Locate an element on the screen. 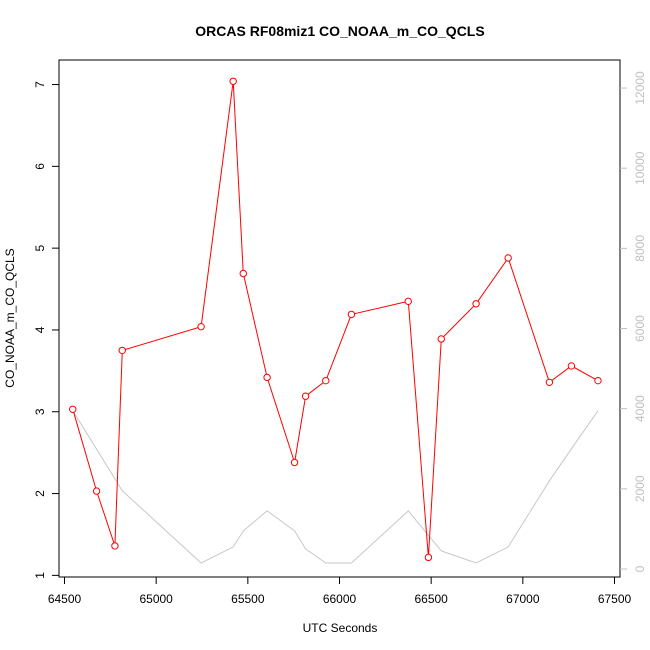  x-tick-label: 67500 is located at coordinates (615, 599).